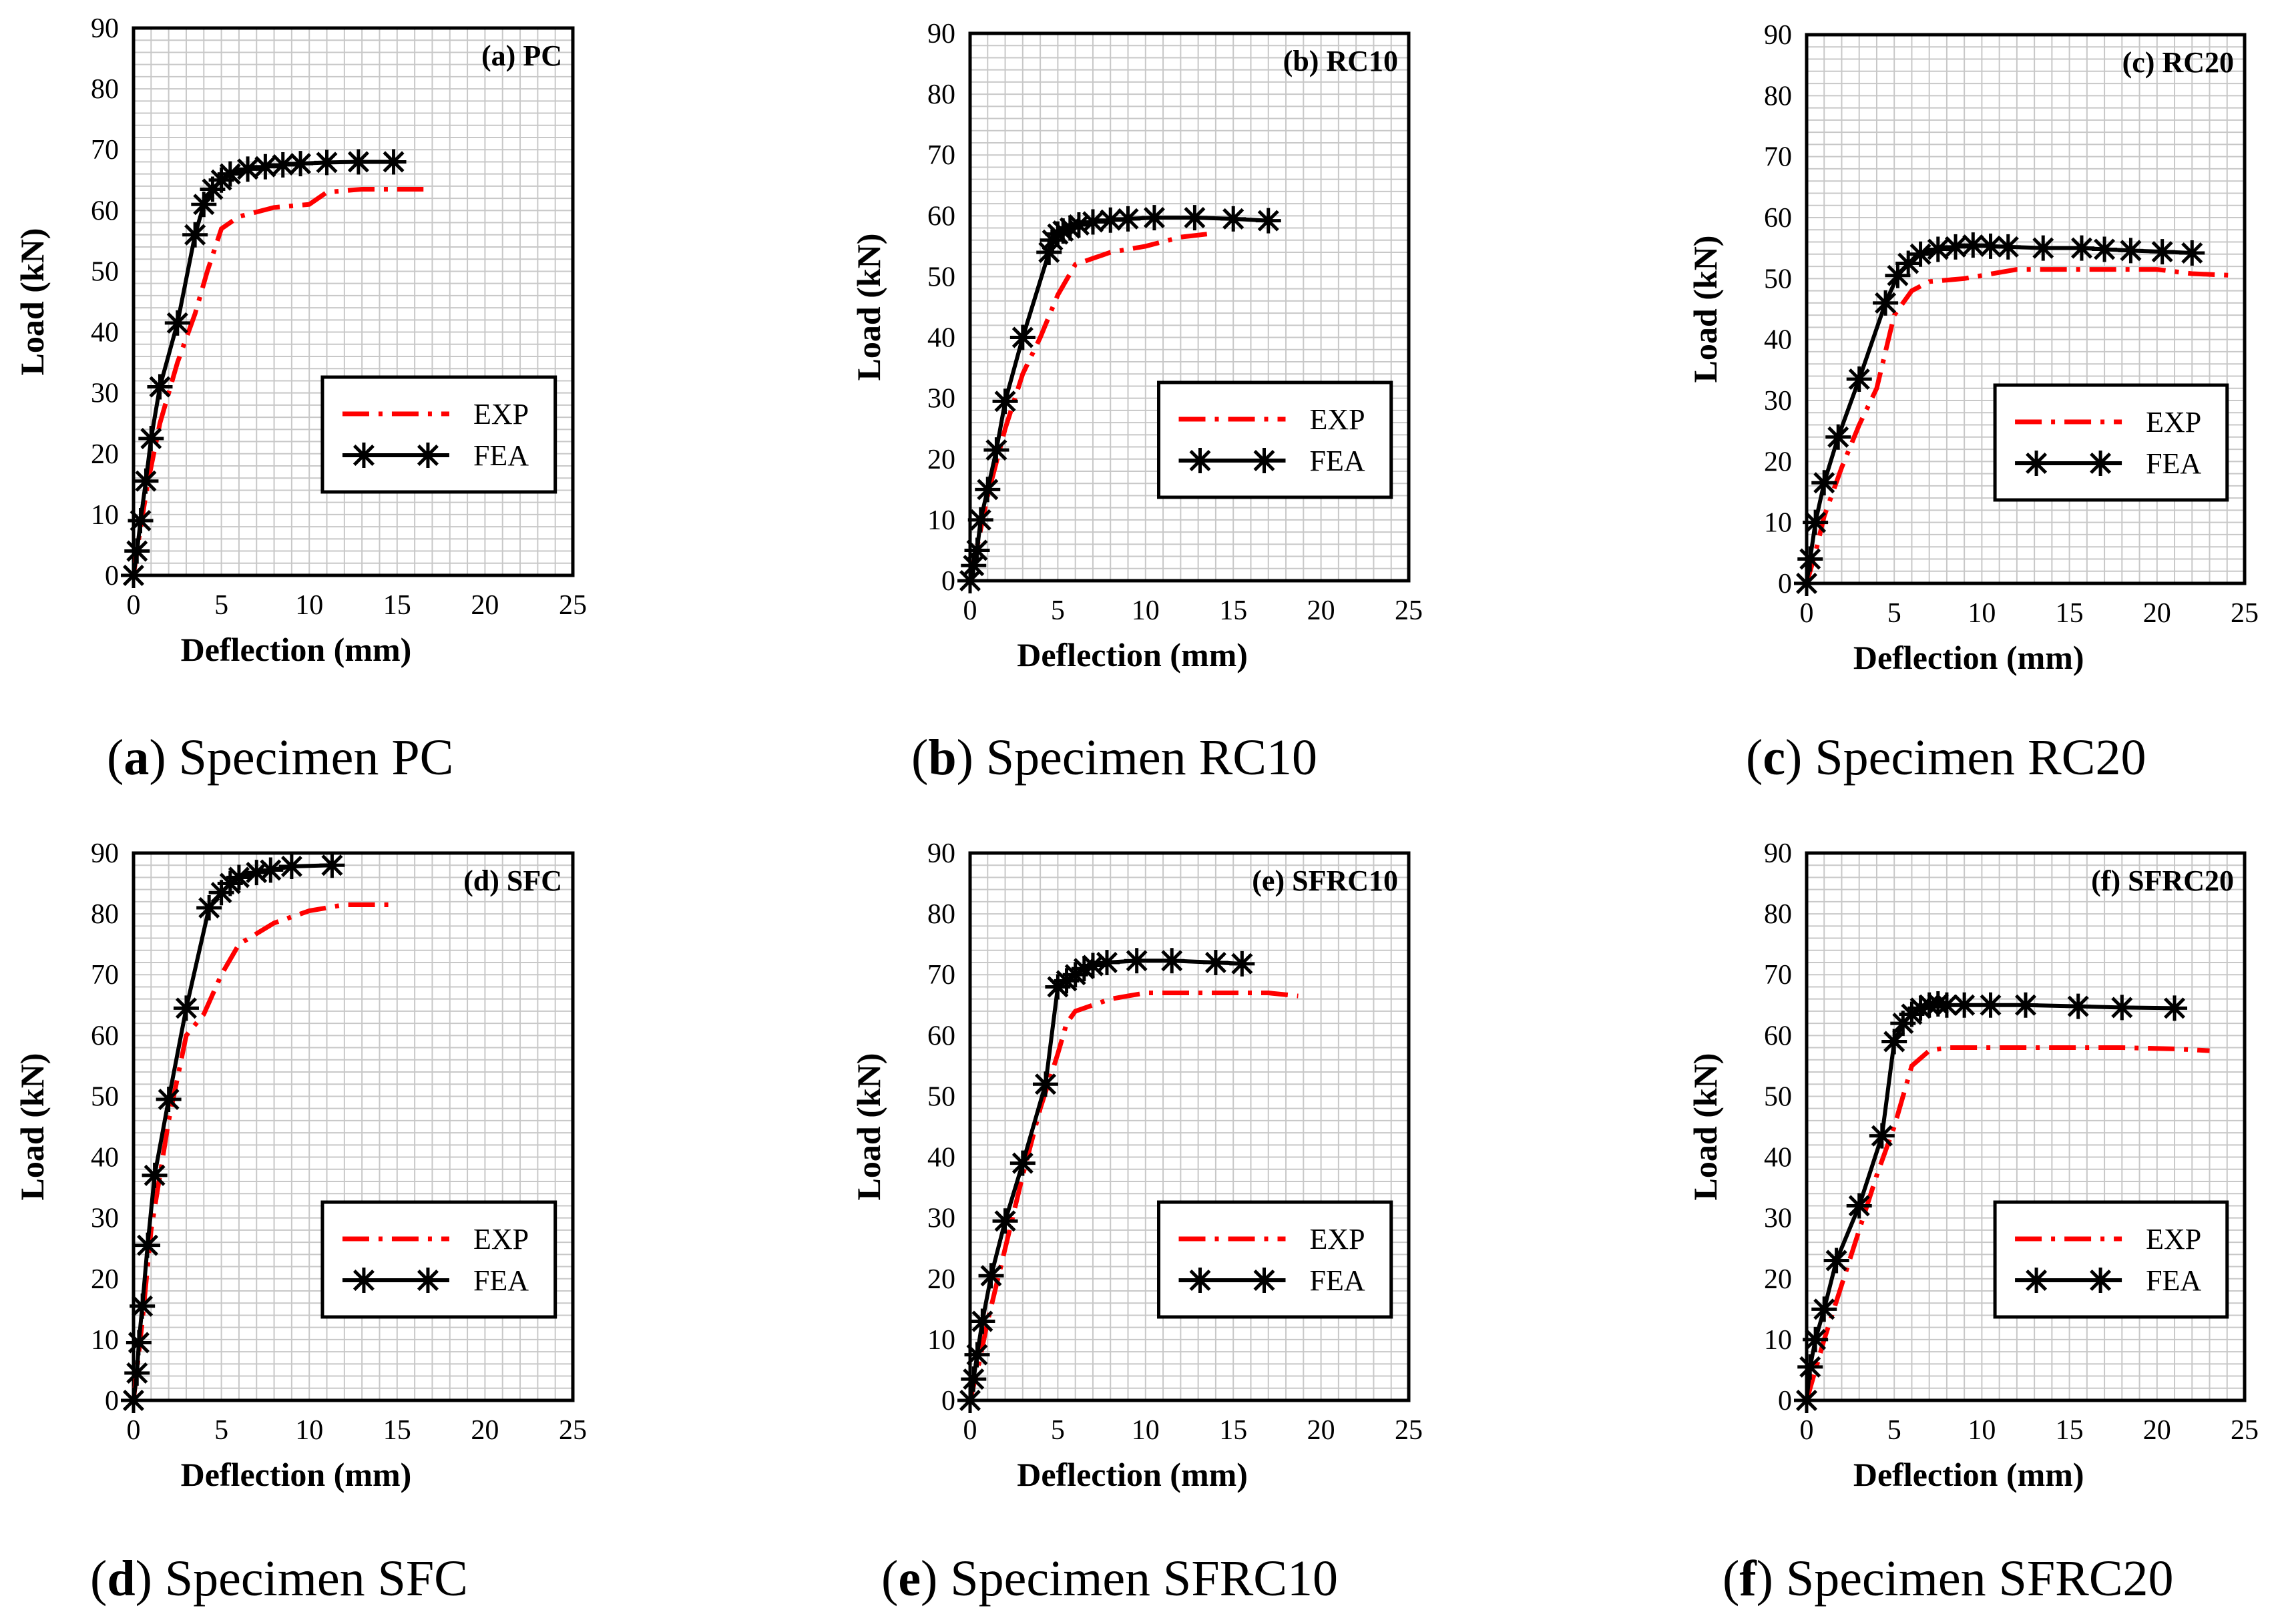  Describe the element at coordinates (1948, 1579) in the screenshot. I see `caption-f: (f) Specimen SFRC20` at that location.